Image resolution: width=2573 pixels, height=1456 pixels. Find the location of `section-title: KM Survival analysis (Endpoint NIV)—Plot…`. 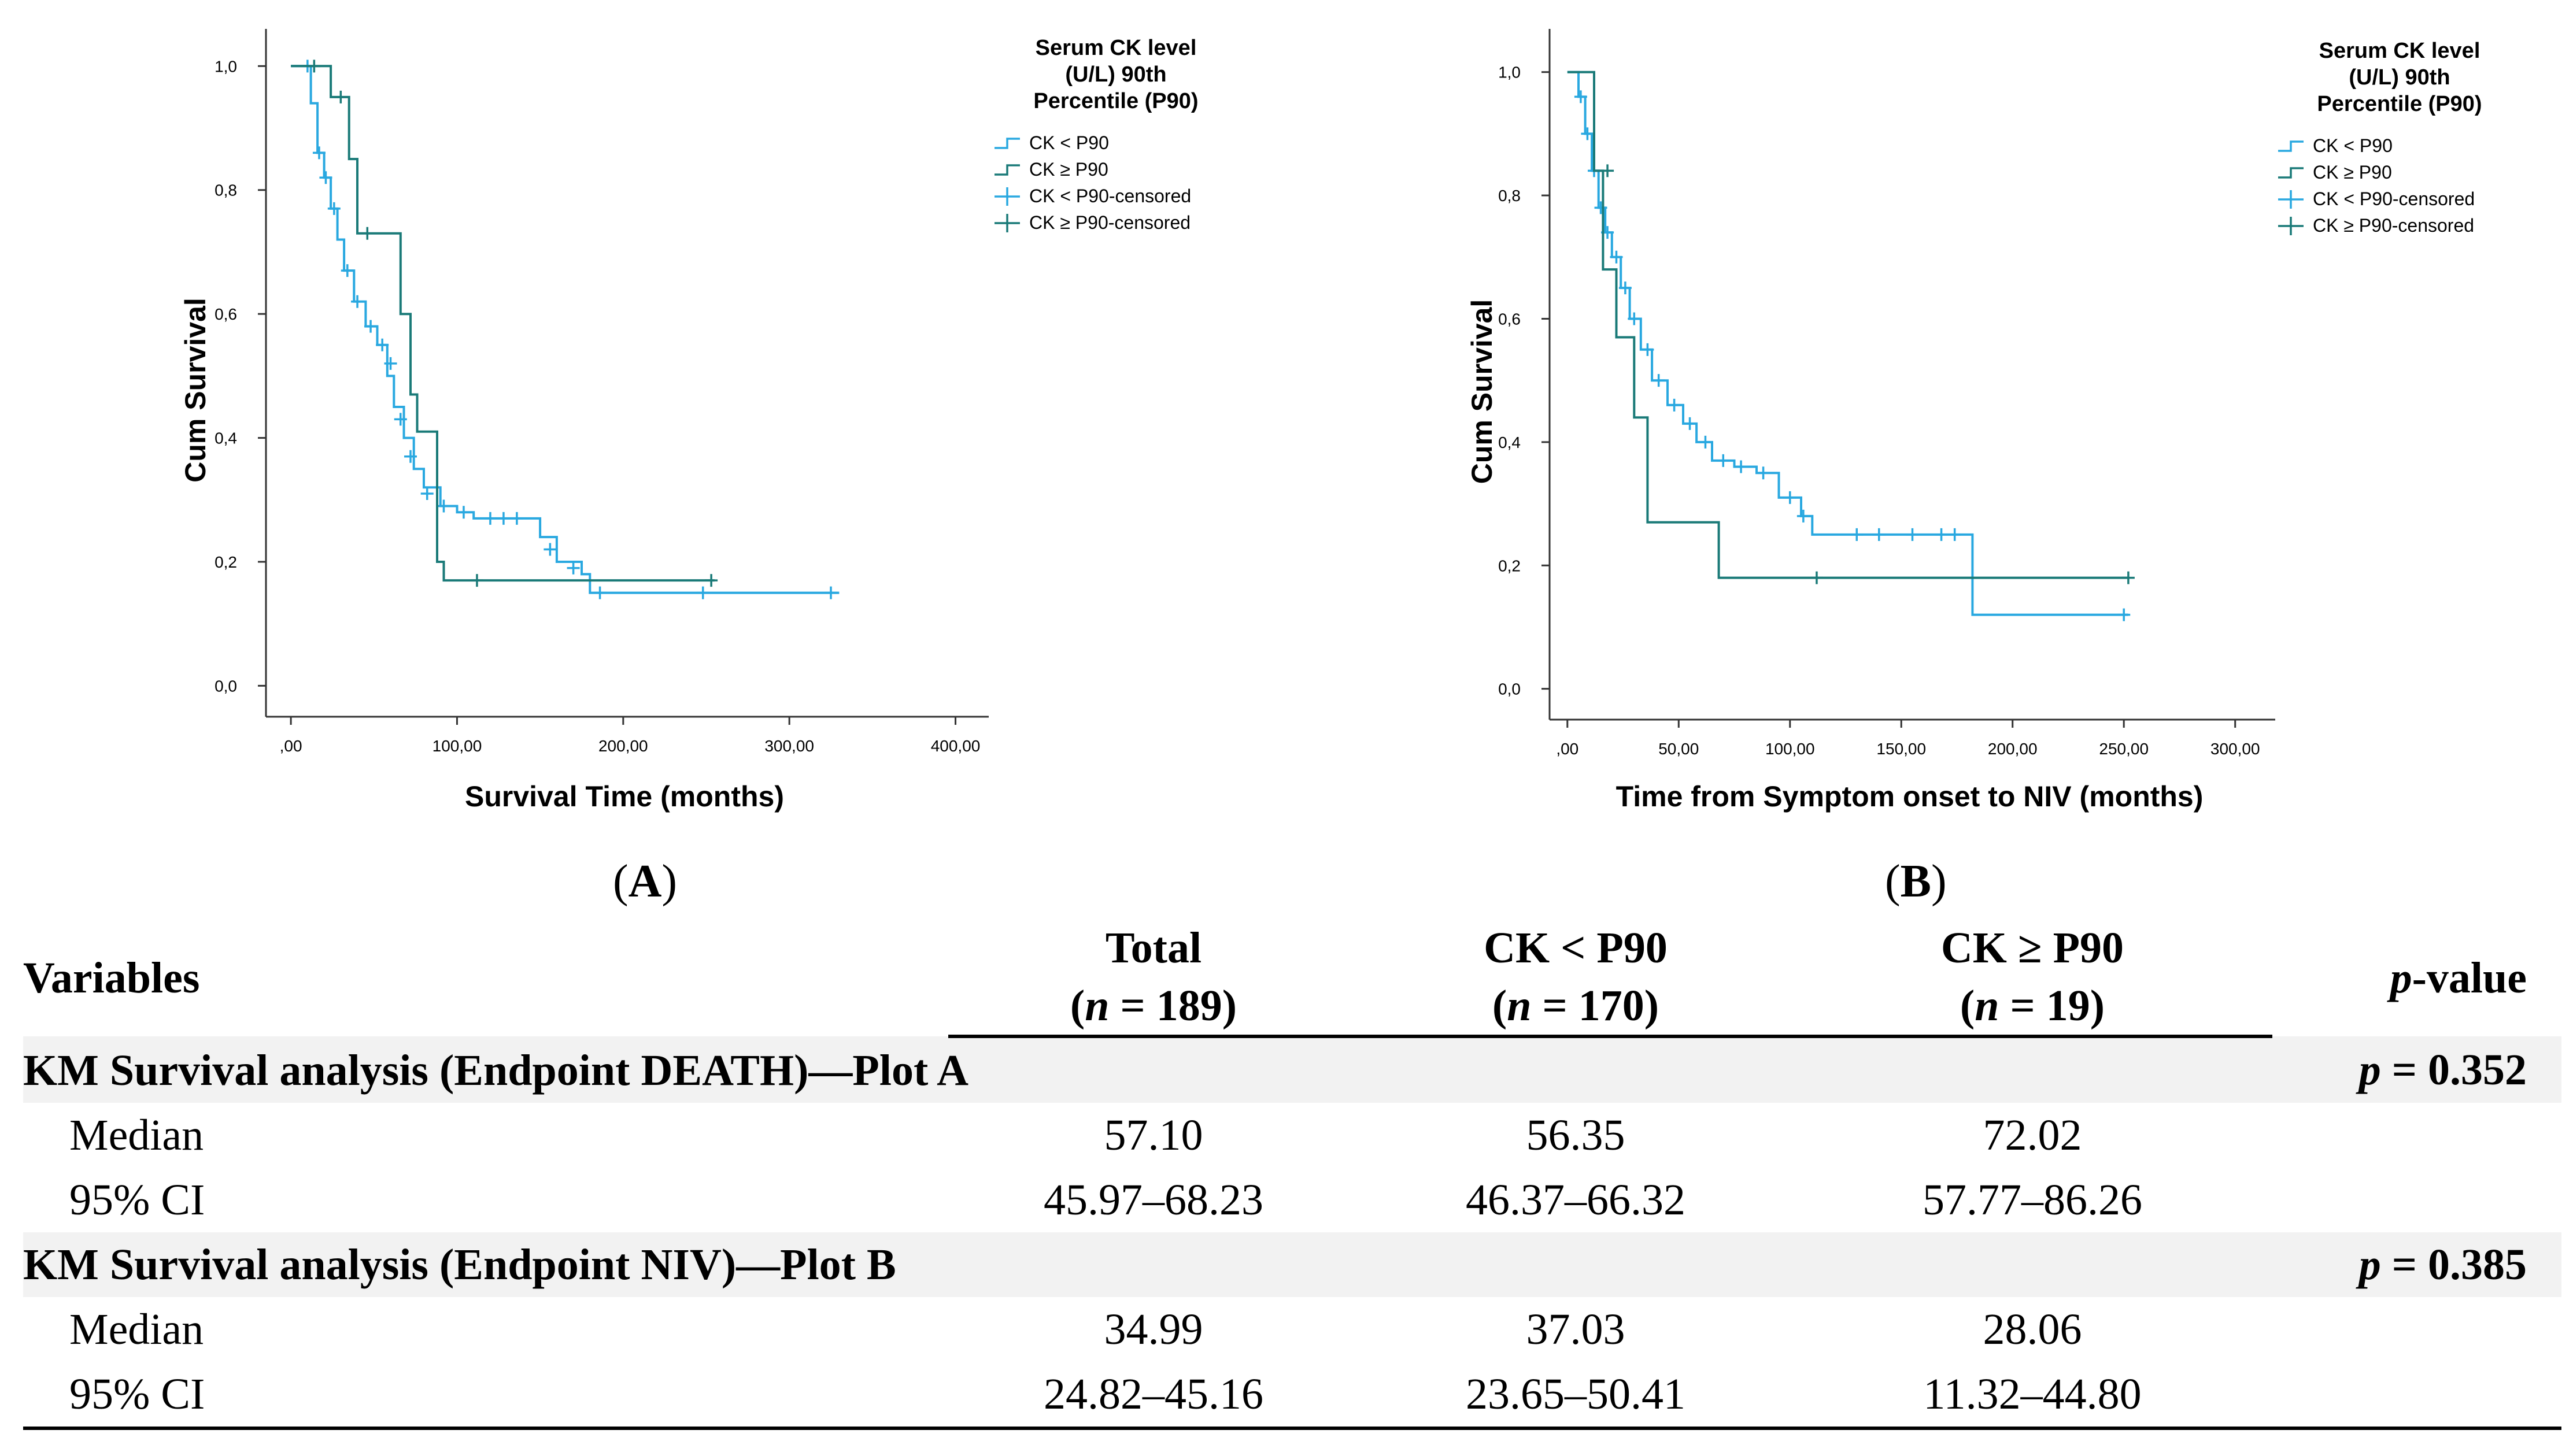

section-title: KM Survival analysis (Endpoint NIV)—Plot… is located at coordinates (1147, 1264).